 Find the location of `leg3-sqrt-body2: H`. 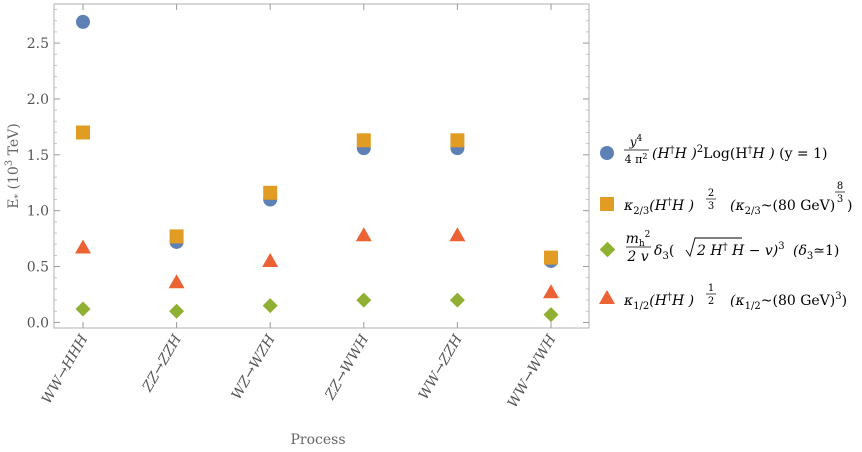

leg3-sqrt-body2: H is located at coordinates (736, 251).